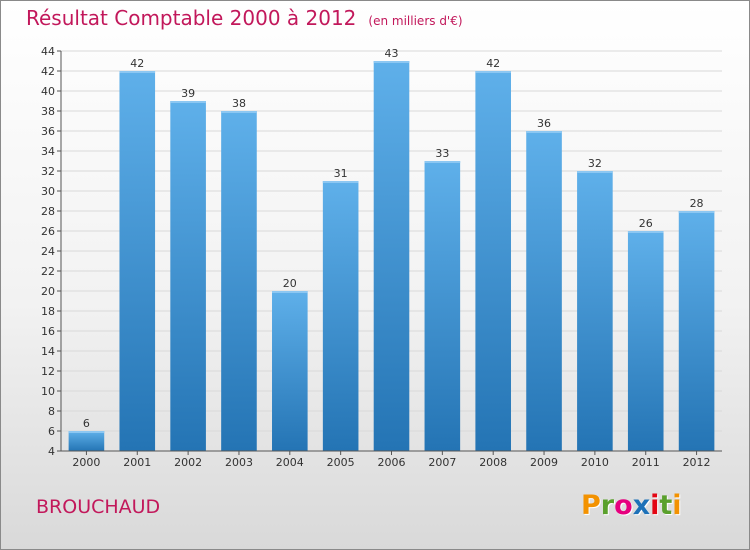 The height and width of the screenshot is (550, 750). I want to click on y-tick-label: 12, so click(48, 371).